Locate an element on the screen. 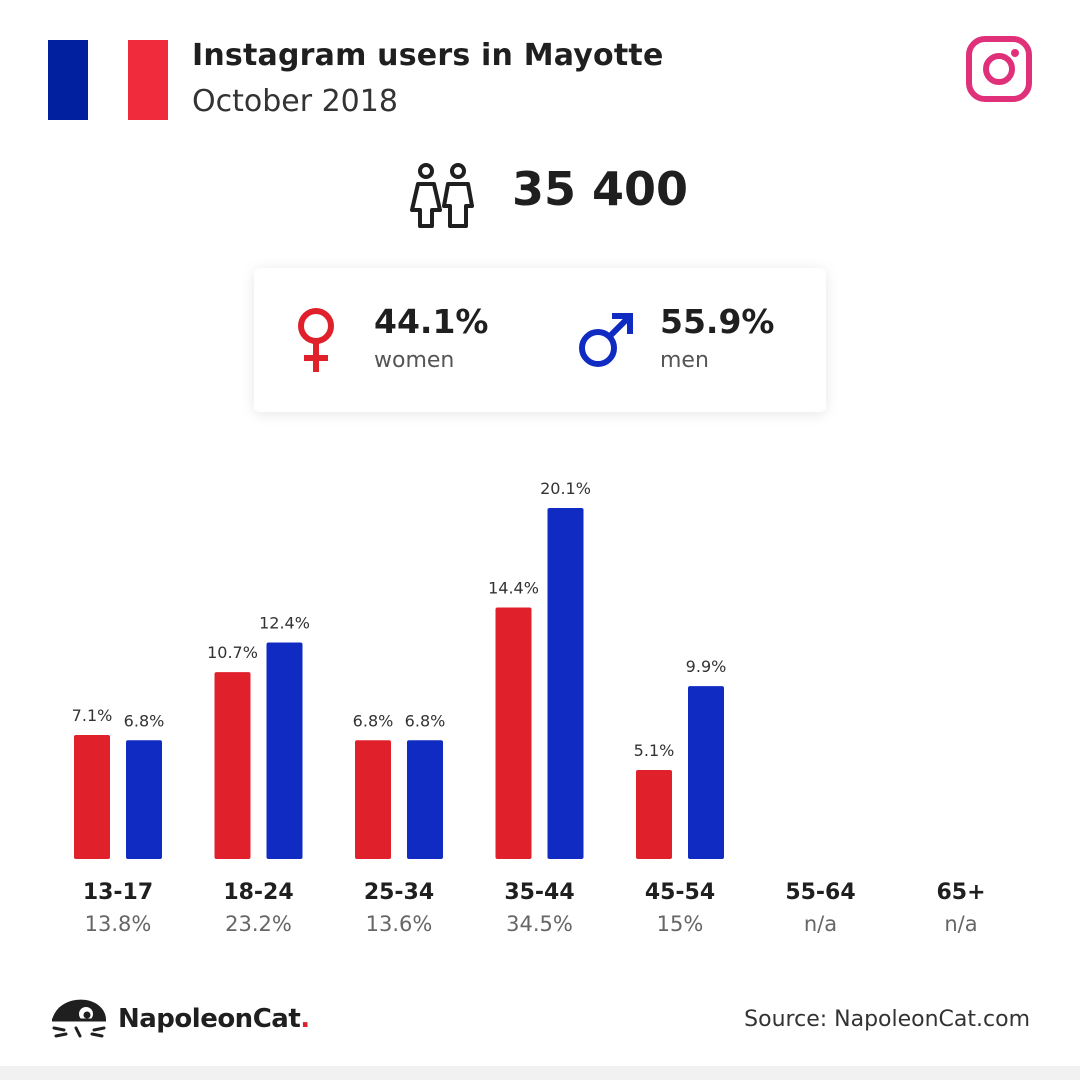 The height and width of the screenshot is (1080, 1080). bar-label-men-35-44: 20.1% is located at coordinates (565, 488).